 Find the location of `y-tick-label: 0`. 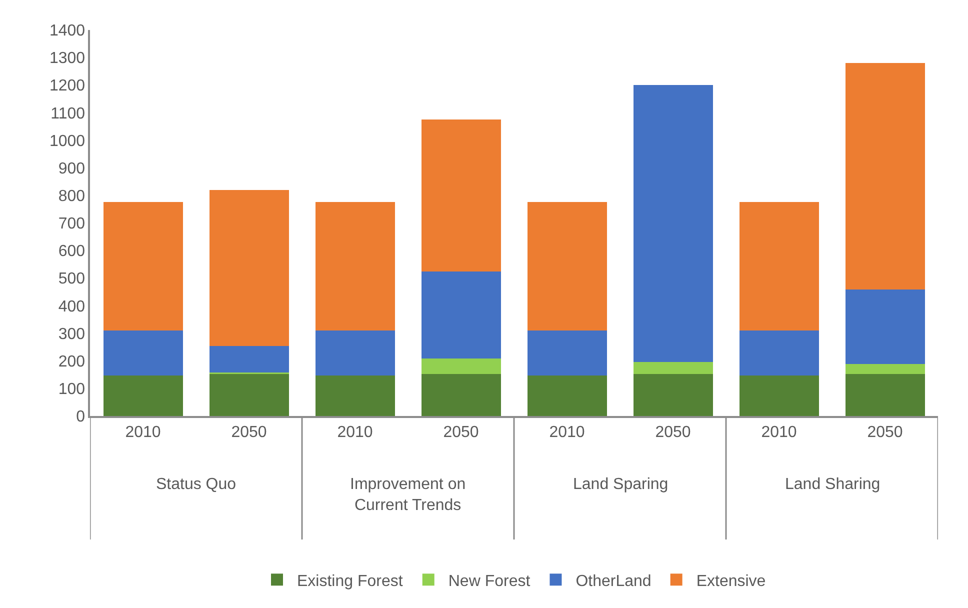

y-tick-label: 0 is located at coordinates (81, 417).